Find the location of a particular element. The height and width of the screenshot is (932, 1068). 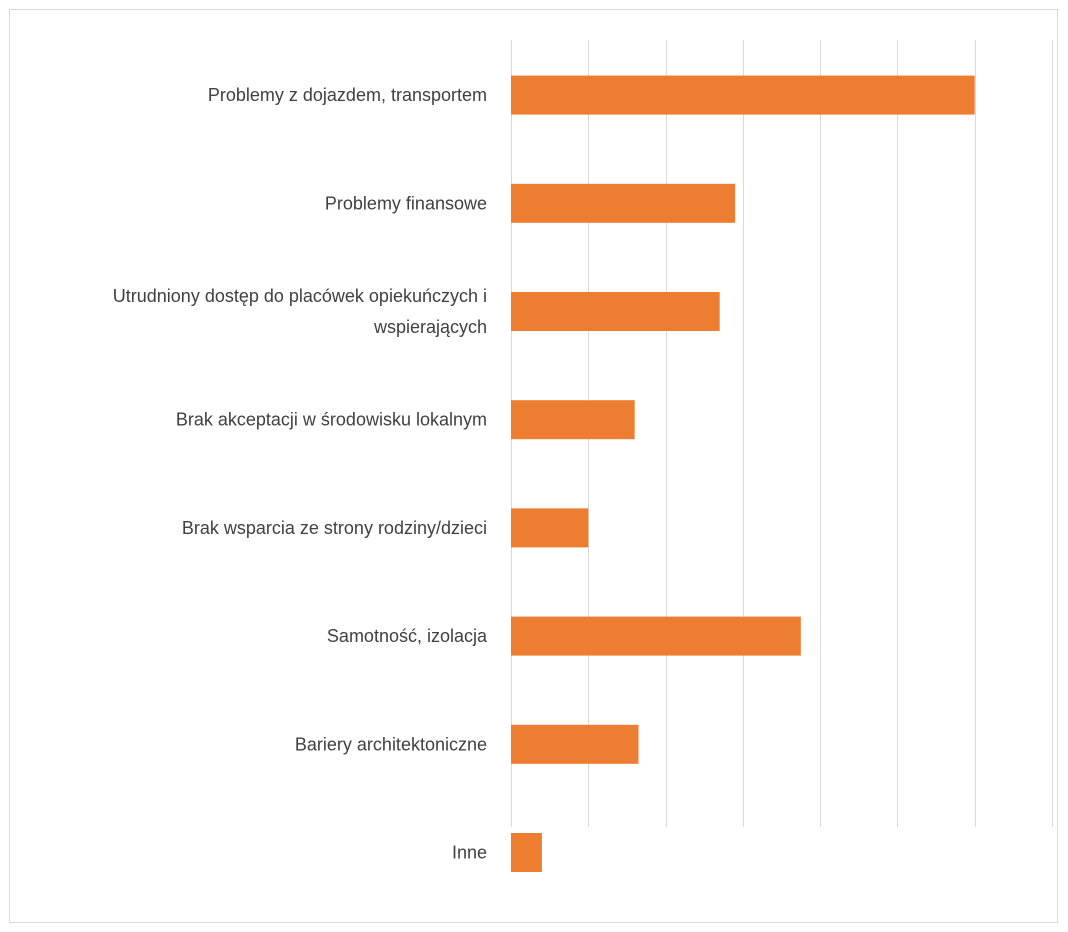

category-label-3: Brak akceptacji w środowisku lokalnym is located at coordinates (331, 420).